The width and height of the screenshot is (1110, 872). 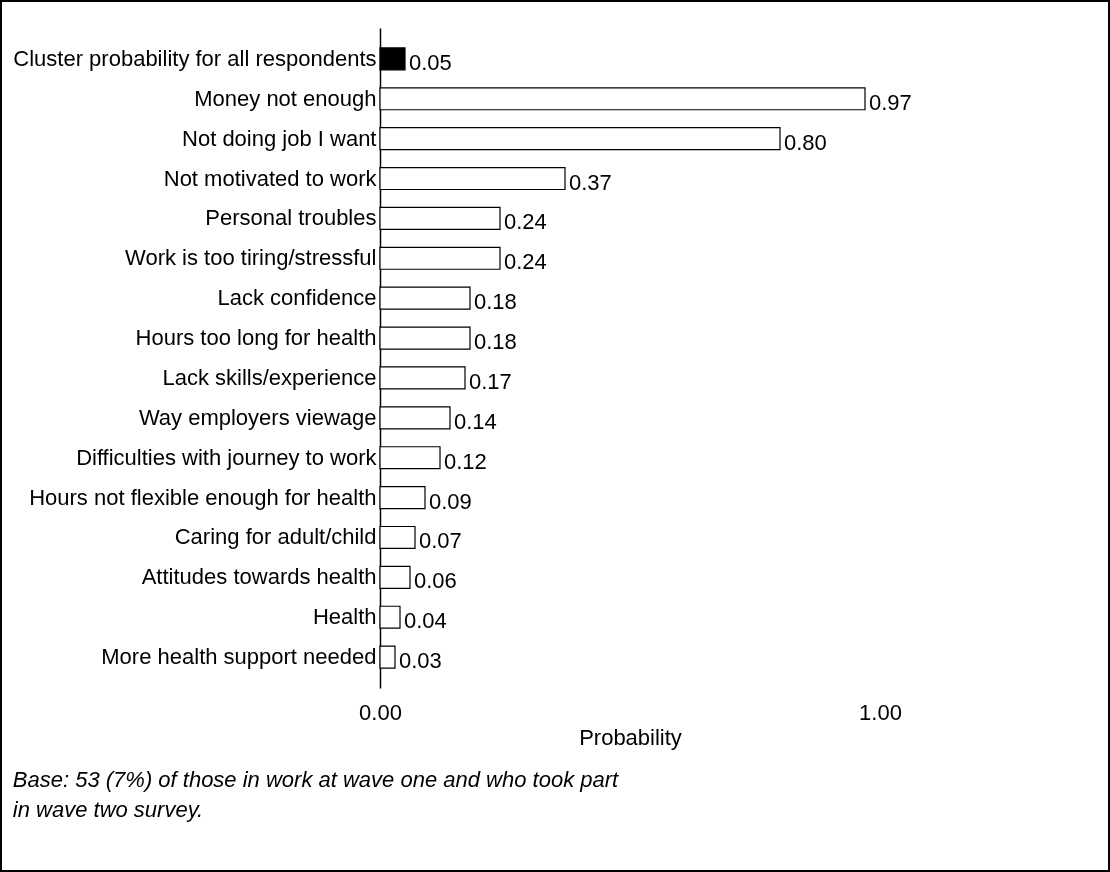 I want to click on x-tick-label: 1.00, so click(x=880, y=712).